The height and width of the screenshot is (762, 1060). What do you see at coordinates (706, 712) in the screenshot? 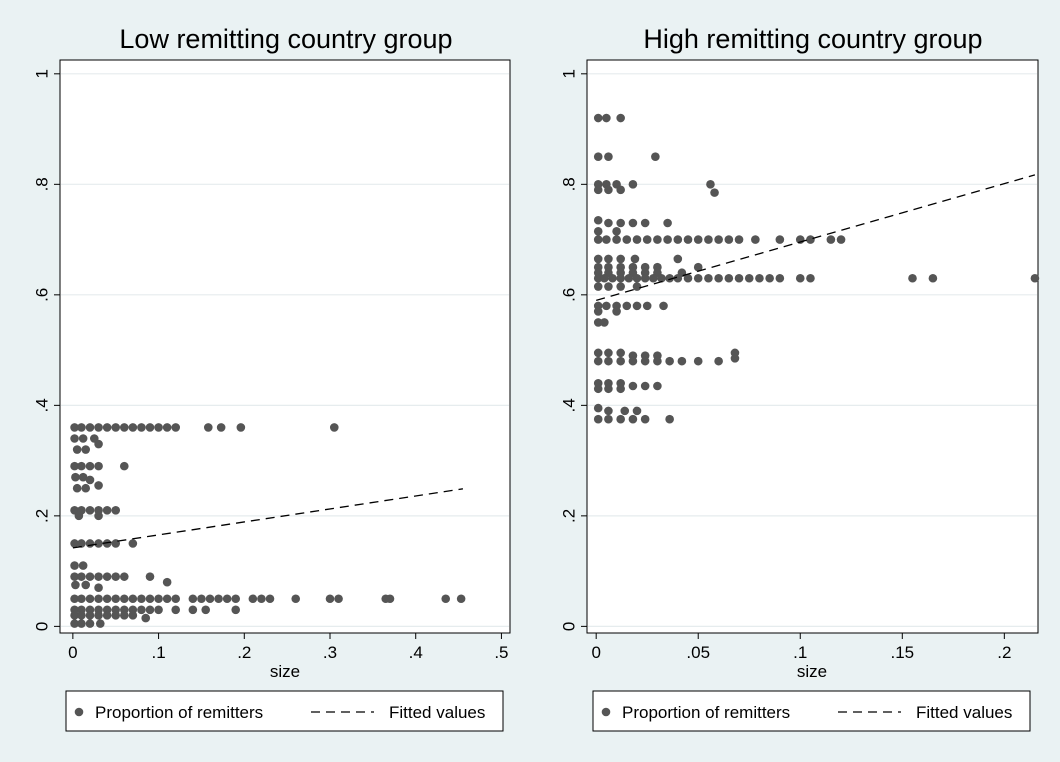
I see `legend-label-points: Proportion of remitters` at bounding box center [706, 712].